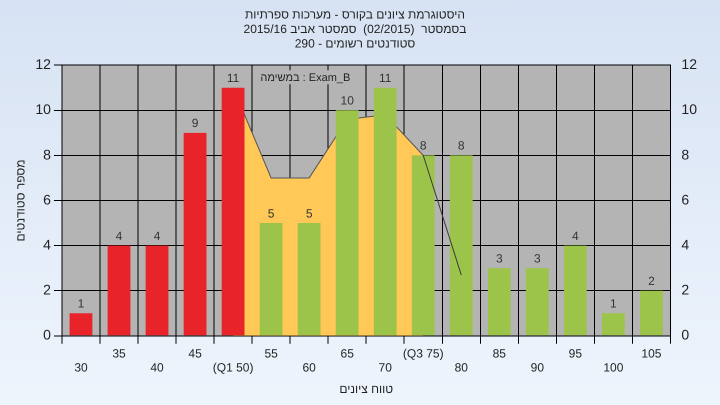 The image size is (720, 405). I want to click on x-axis-title: טווח ציונים, so click(366, 389).